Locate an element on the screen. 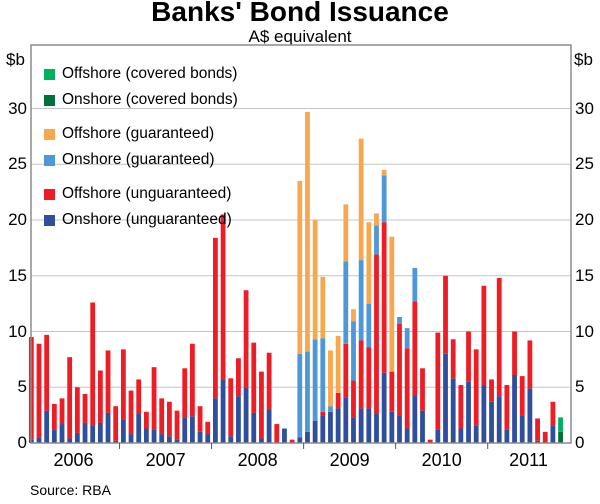 The height and width of the screenshot is (504, 600). legend-label-offshore_guaranteed: Offshore (guaranteed) is located at coordinates (138, 133).